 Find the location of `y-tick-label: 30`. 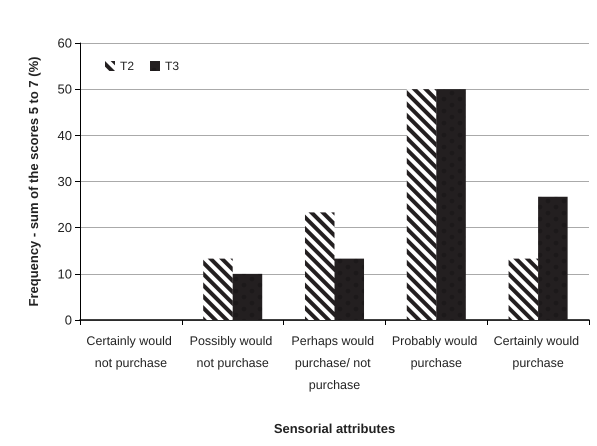

y-tick-label: 30 is located at coordinates (65, 181).